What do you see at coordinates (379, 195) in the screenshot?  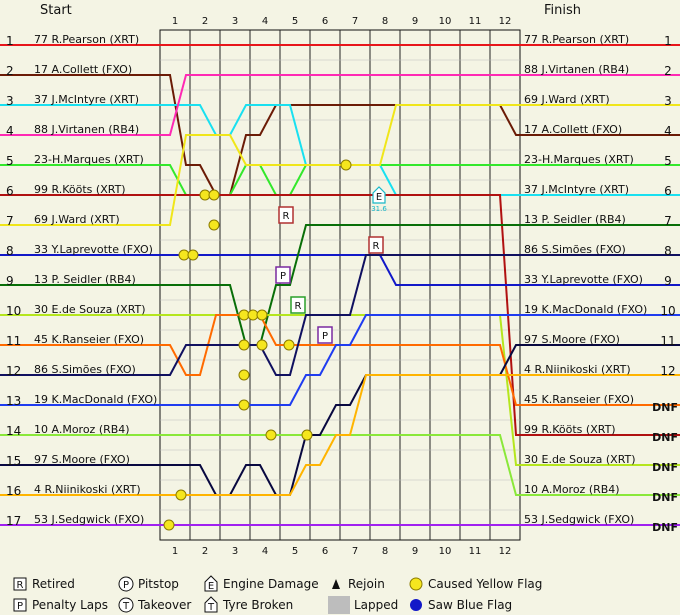 I see `engine-damage-marker` at bounding box center [379, 195].